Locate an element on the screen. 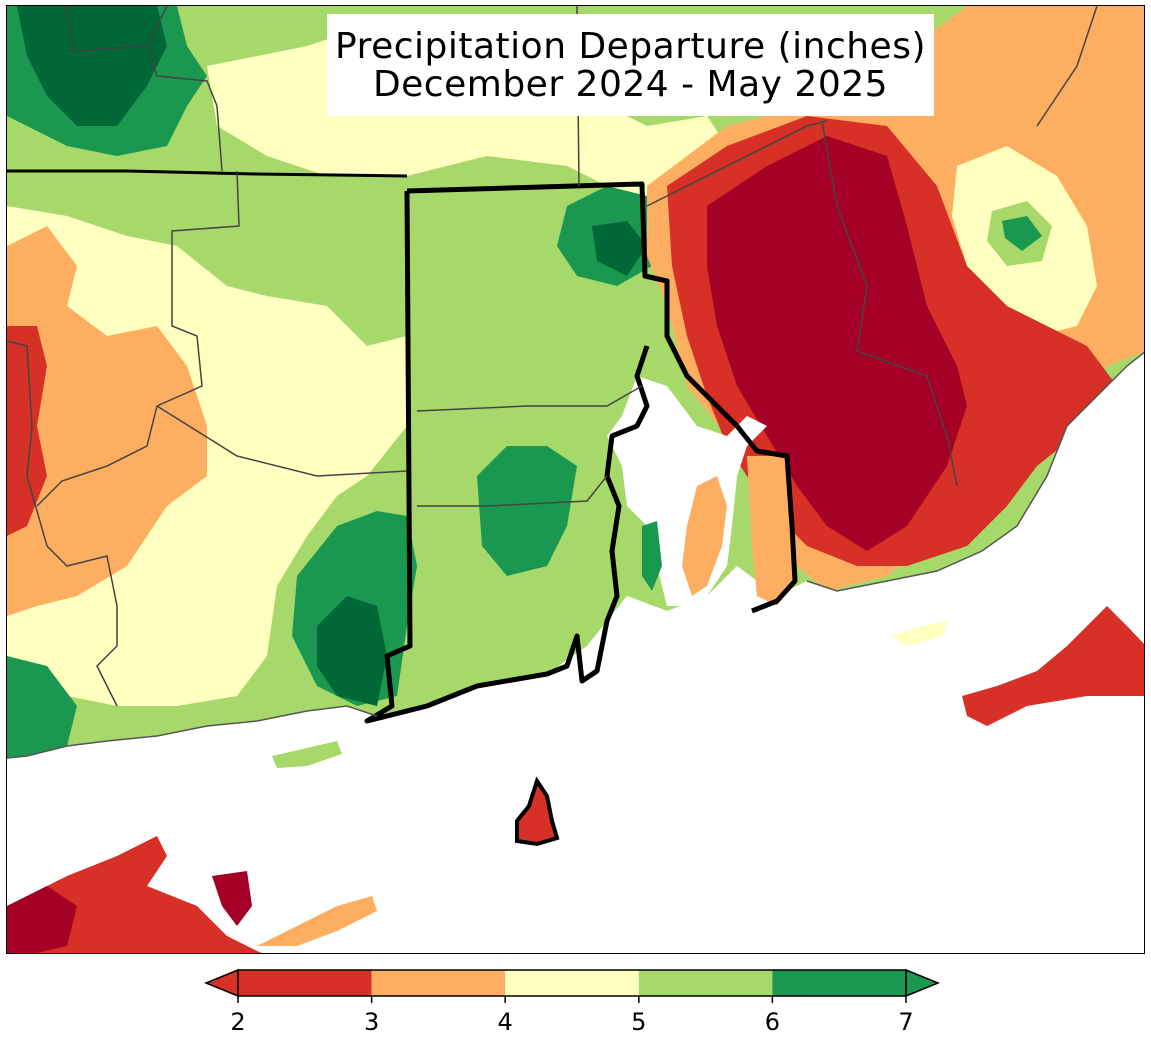  ma-ct-border is located at coordinates (207, 173).